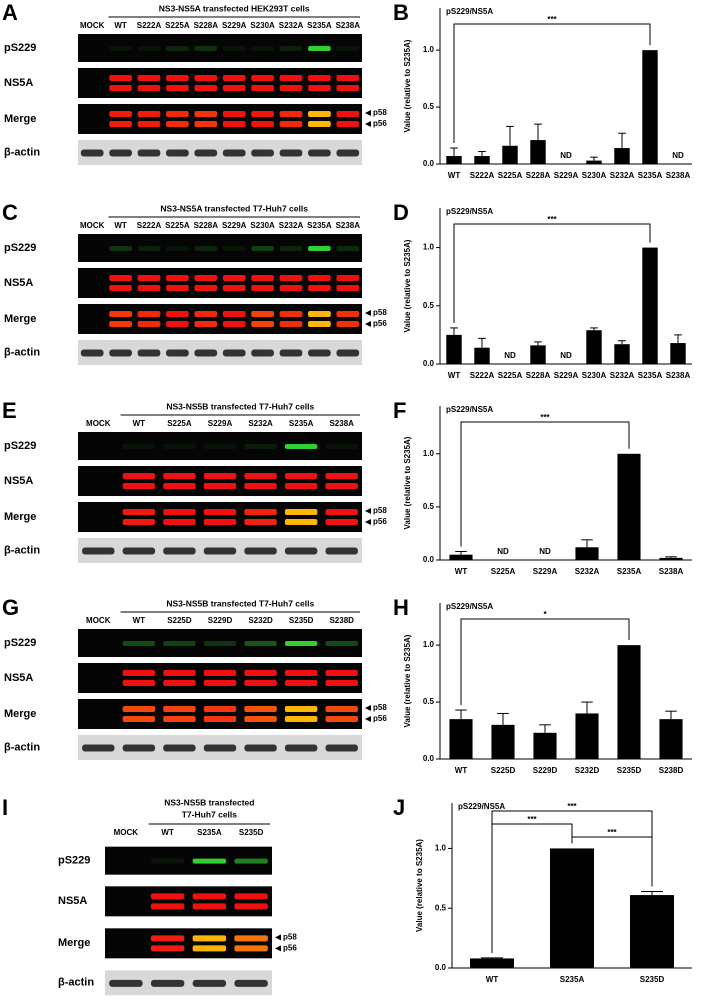  Describe the element at coordinates (594, 375) in the screenshot. I see `x-tick-label: S230A` at that location.